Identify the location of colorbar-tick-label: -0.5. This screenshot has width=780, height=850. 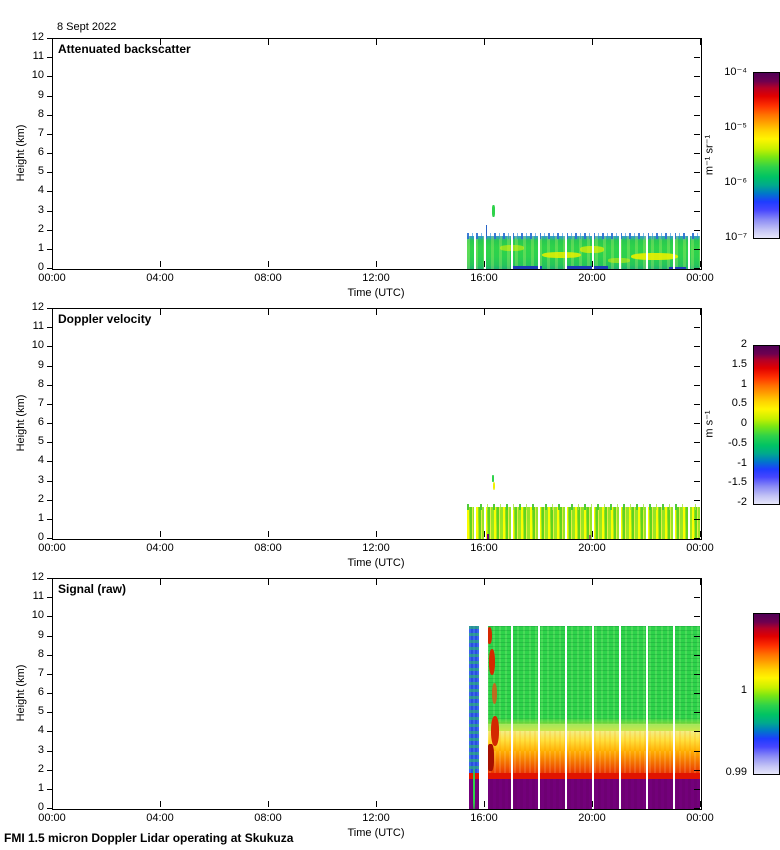
(737, 442).